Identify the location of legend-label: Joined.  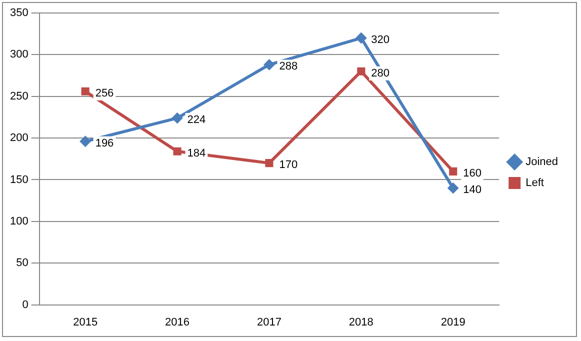
(542, 162).